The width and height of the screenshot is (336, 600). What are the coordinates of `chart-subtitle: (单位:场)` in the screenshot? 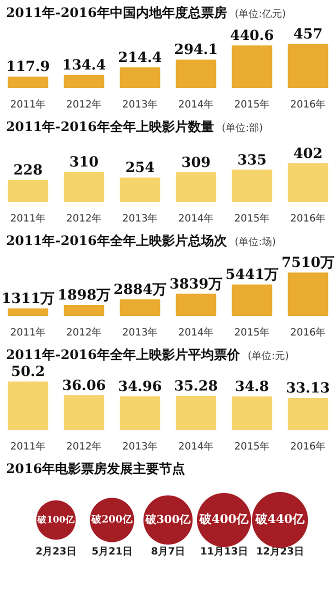 It's located at (255, 242).